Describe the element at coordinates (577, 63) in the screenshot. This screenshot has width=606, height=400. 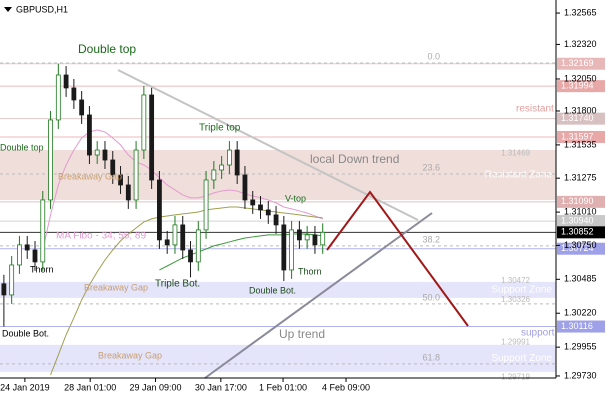
I see `level-label: 1.32169` at that location.